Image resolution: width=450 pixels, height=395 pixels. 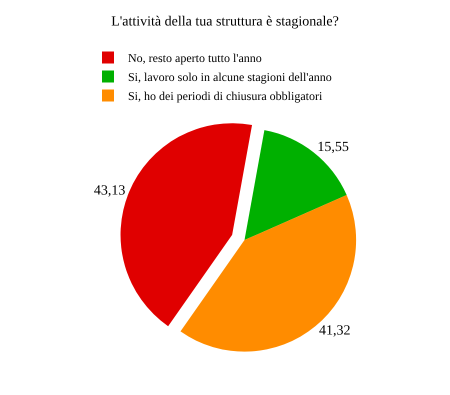 What do you see at coordinates (195, 58) in the screenshot?
I see `legend-label: No, resto aperto tutto l'anno` at bounding box center [195, 58].